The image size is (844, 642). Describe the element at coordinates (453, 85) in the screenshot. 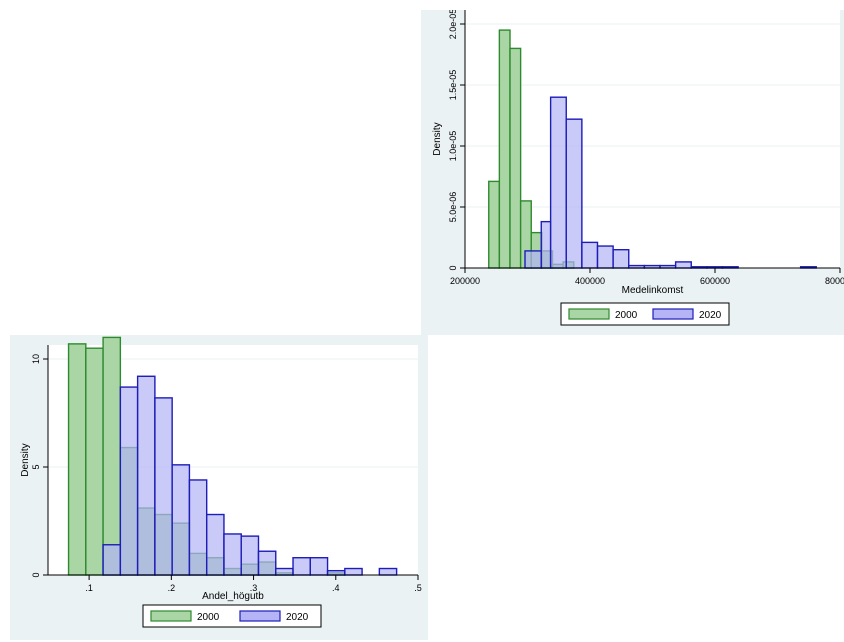

I see `y-tick-label-3: 1.5e-05` at that location.